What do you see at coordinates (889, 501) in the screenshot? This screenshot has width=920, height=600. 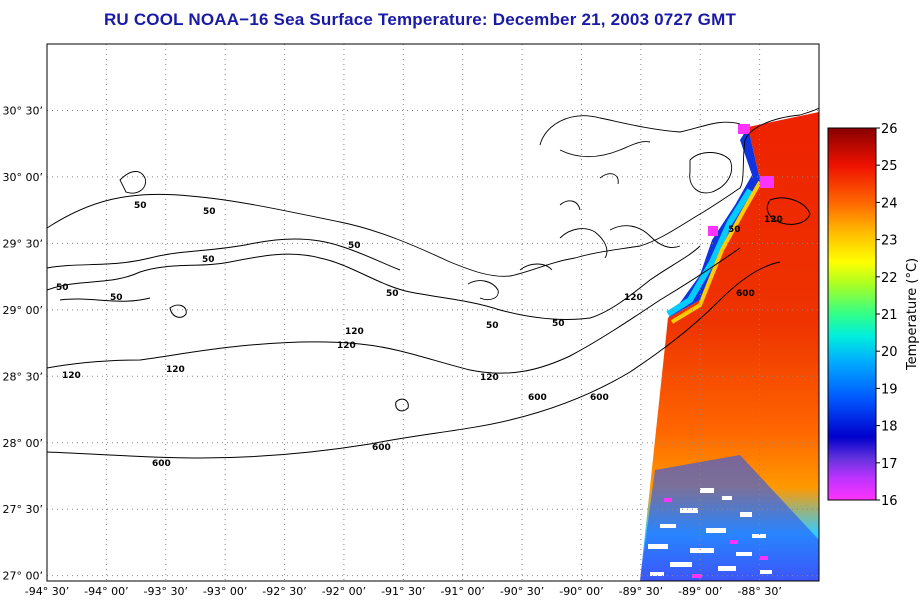 I see `colorbar-tick-label: 16` at bounding box center [889, 501].